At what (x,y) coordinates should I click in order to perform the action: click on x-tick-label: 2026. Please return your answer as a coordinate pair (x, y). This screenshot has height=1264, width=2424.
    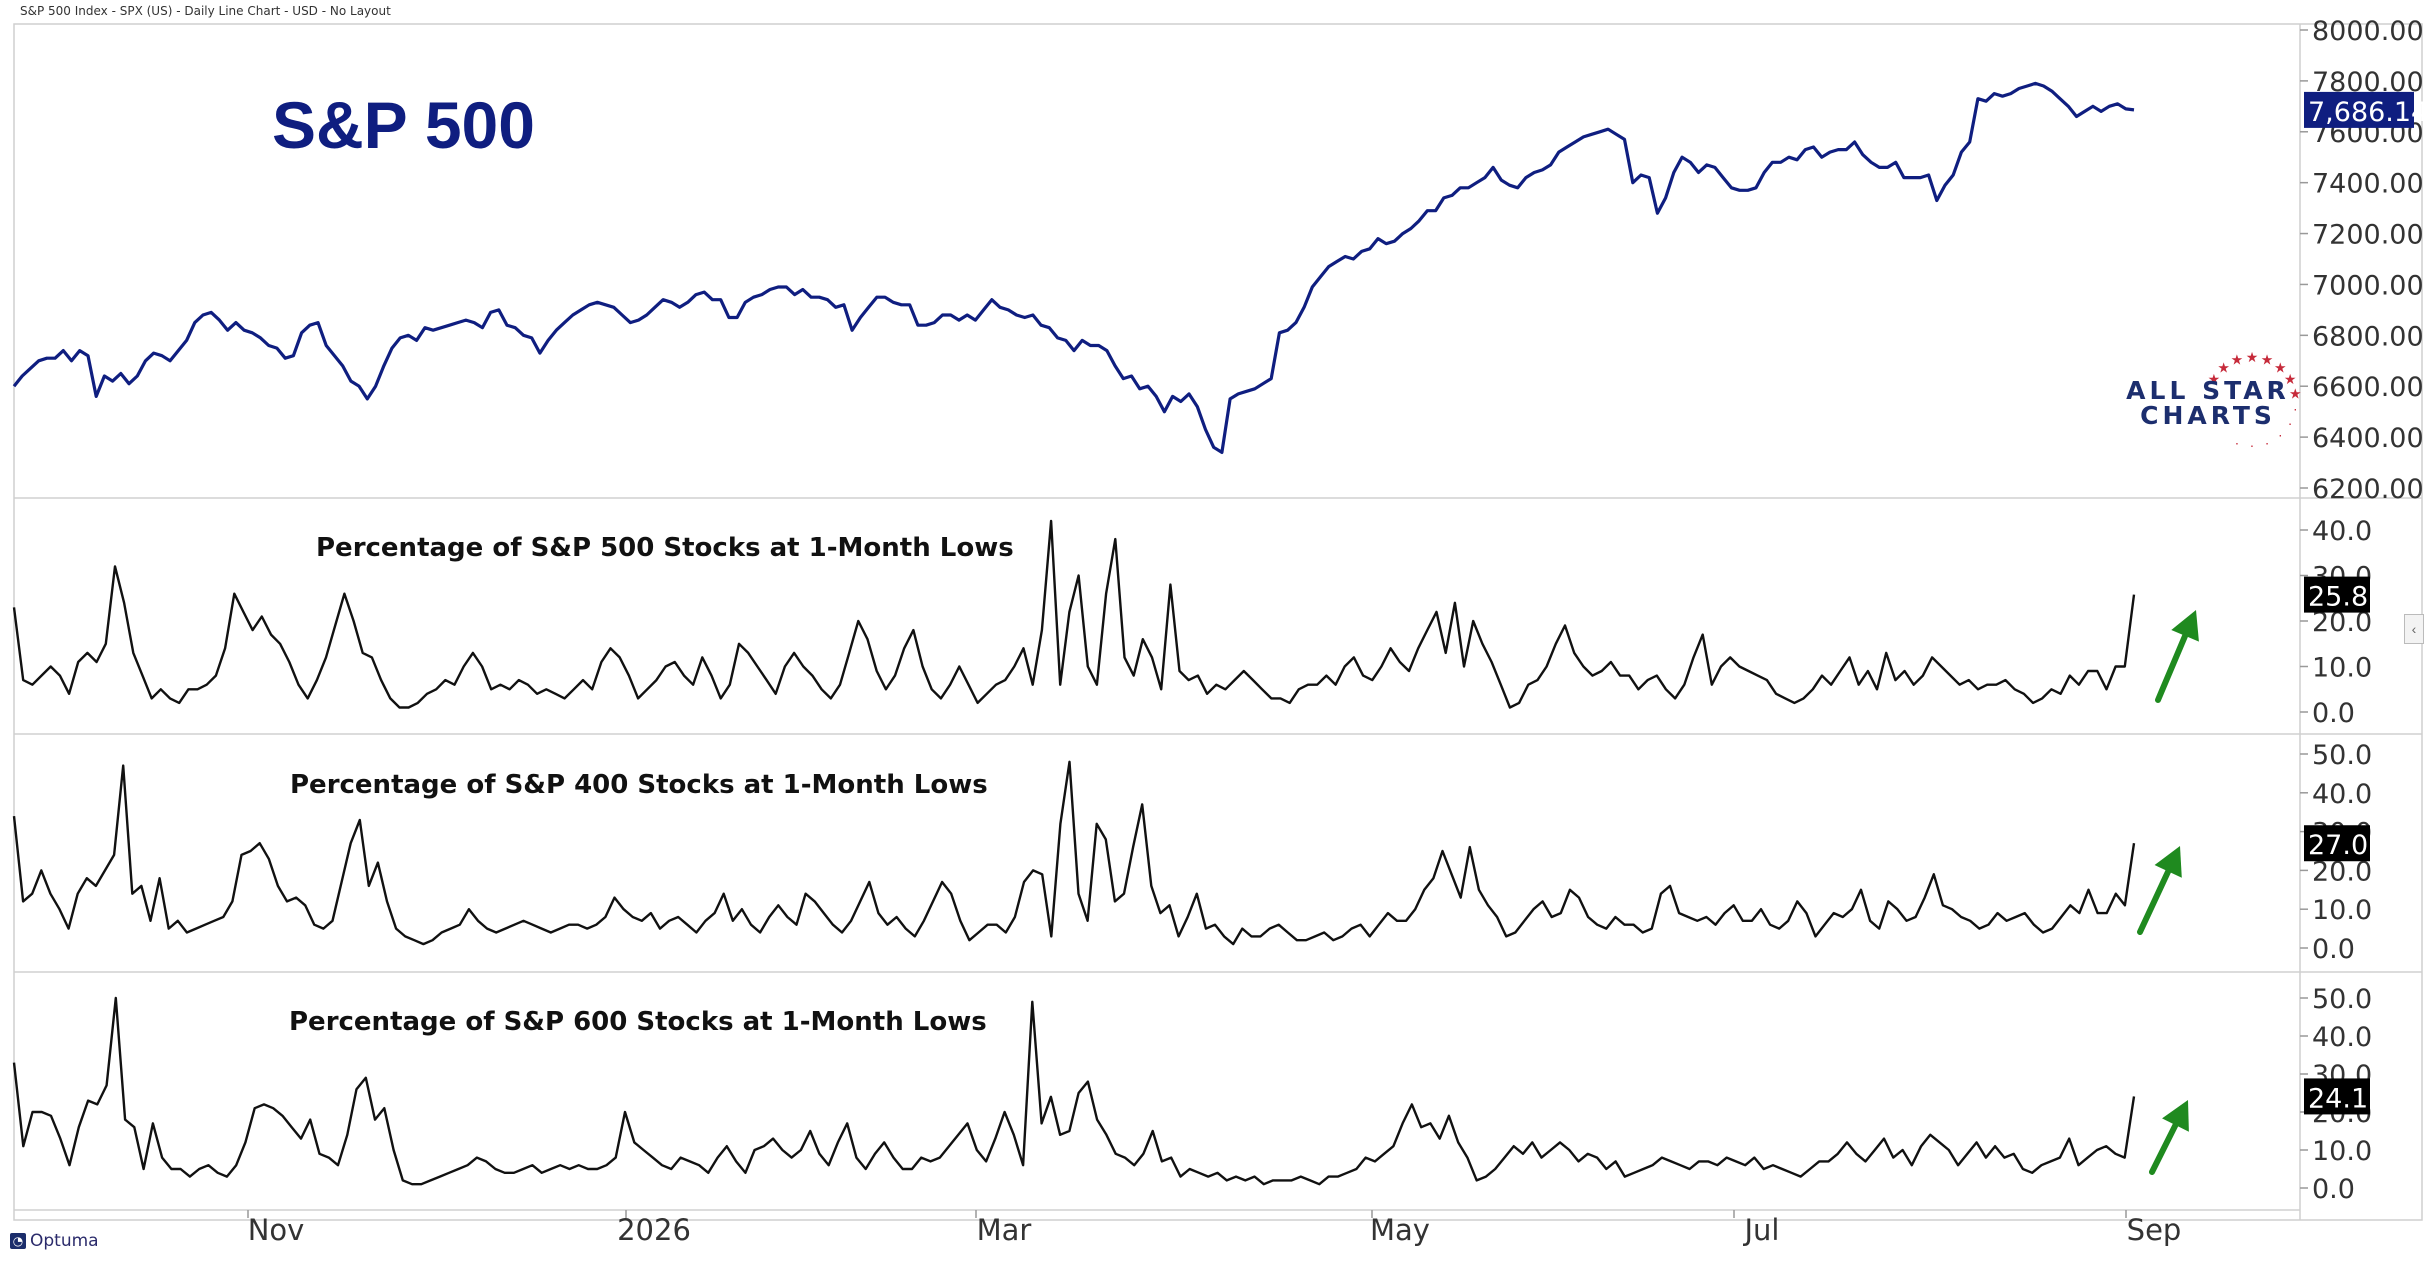
    Looking at the image, I should click on (654, 1230).